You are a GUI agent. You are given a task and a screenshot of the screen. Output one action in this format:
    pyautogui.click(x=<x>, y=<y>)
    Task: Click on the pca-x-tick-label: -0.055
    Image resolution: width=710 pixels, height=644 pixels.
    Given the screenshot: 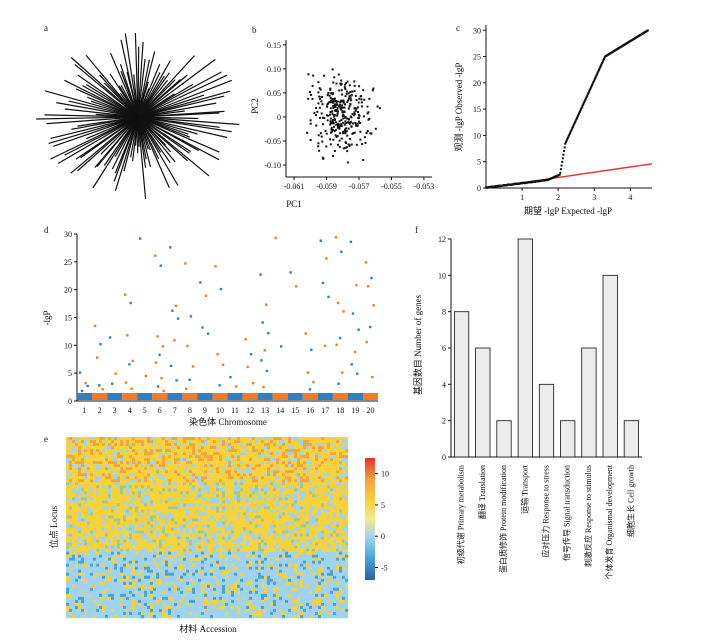 What is the action you would take?
    pyautogui.click(x=391, y=186)
    